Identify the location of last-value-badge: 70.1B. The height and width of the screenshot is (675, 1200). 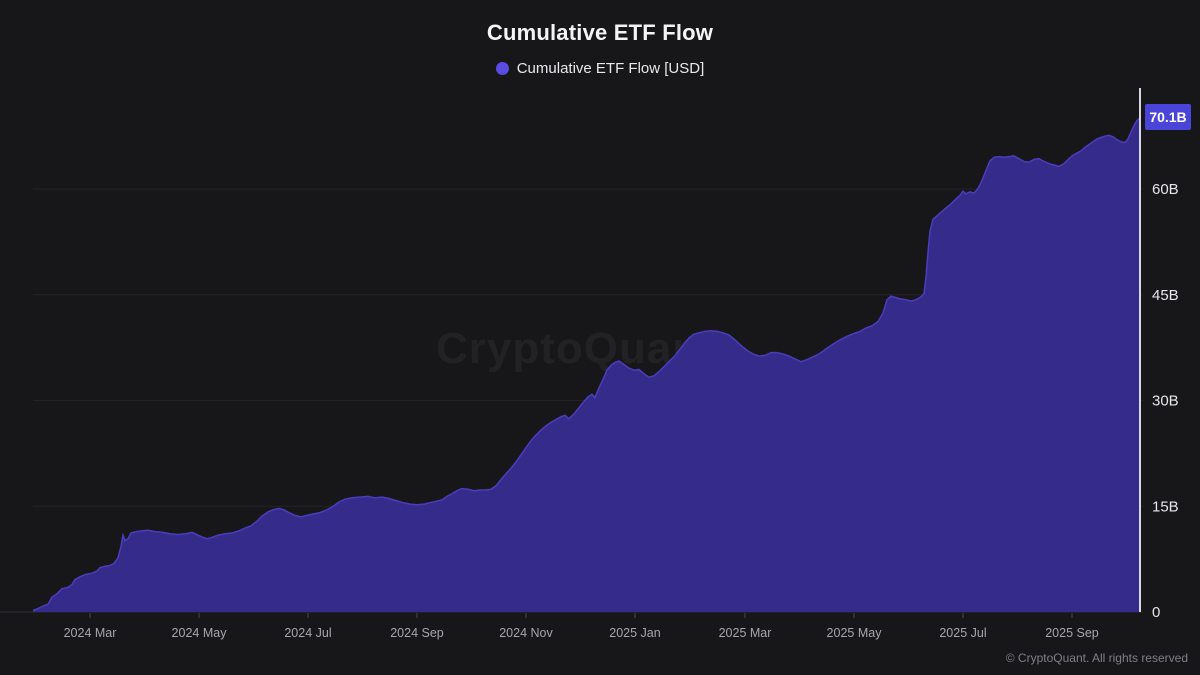
(1168, 117).